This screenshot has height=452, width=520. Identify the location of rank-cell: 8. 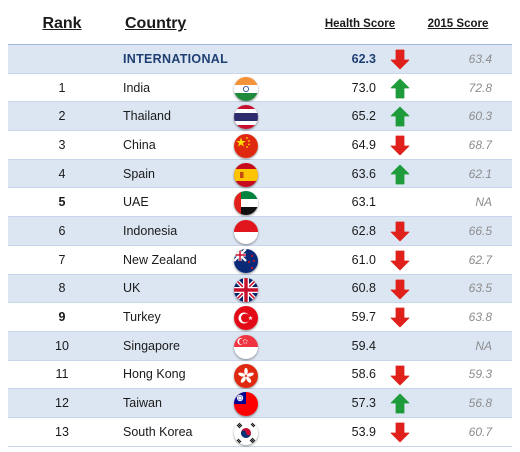
(62, 288).